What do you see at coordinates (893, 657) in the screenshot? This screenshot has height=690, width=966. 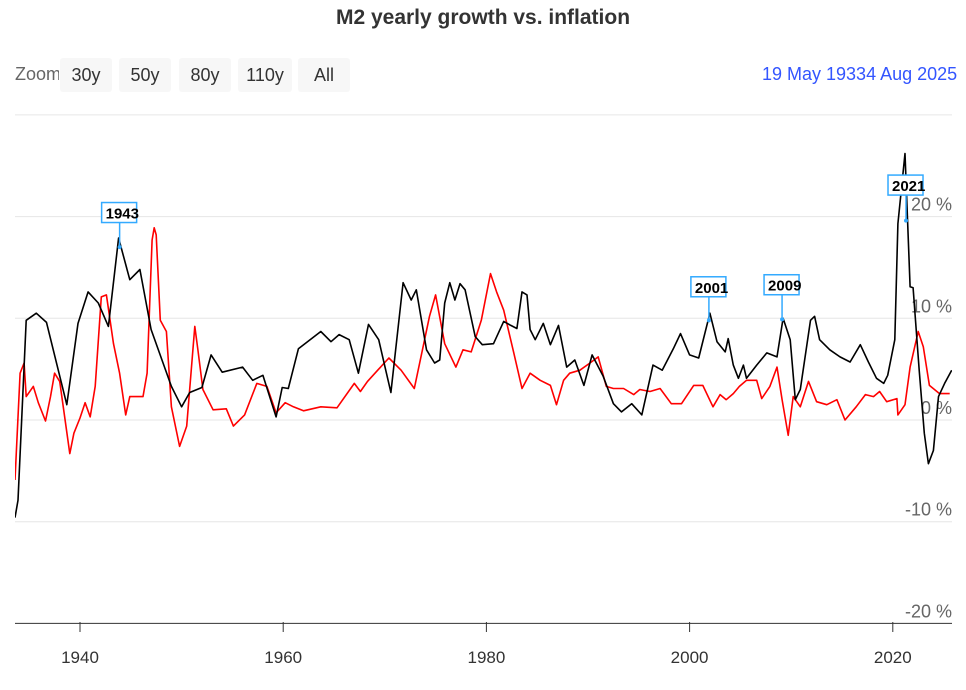 I see `x-tick-label: 2020` at bounding box center [893, 657].